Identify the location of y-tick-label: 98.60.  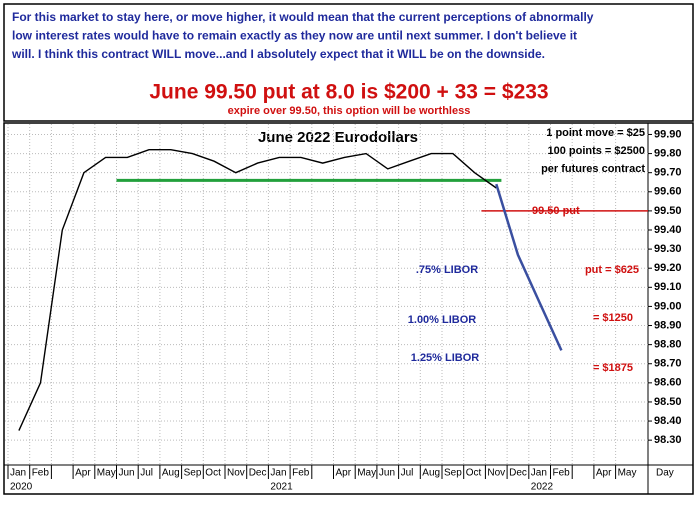
(668, 383).